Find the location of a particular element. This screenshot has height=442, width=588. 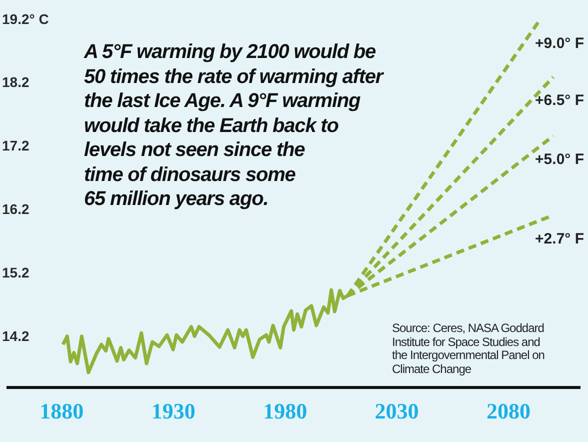

x-tick-label: 2080 is located at coordinates (508, 411).